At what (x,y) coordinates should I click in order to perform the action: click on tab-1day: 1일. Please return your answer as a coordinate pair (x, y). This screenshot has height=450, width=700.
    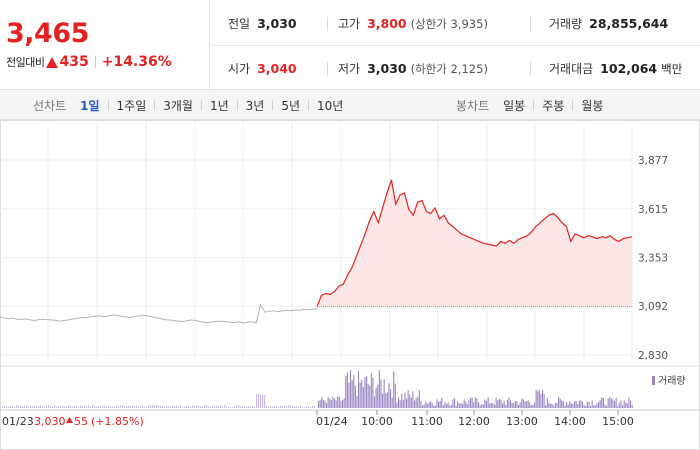
    Looking at the image, I should click on (90, 105).